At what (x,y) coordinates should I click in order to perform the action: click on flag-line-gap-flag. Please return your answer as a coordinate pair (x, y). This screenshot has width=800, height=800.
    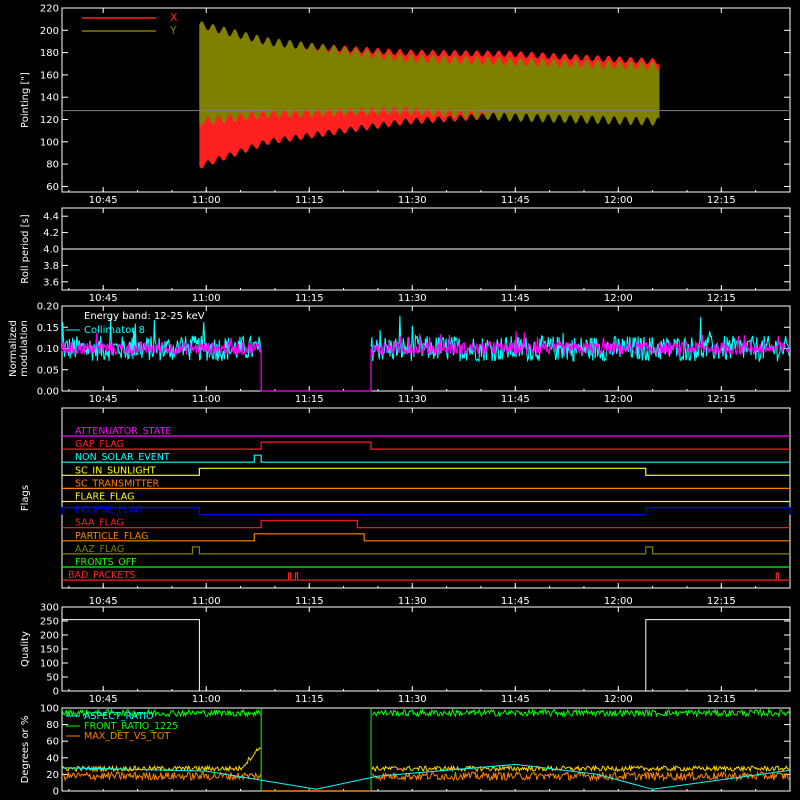
    Looking at the image, I should click on (426, 445).